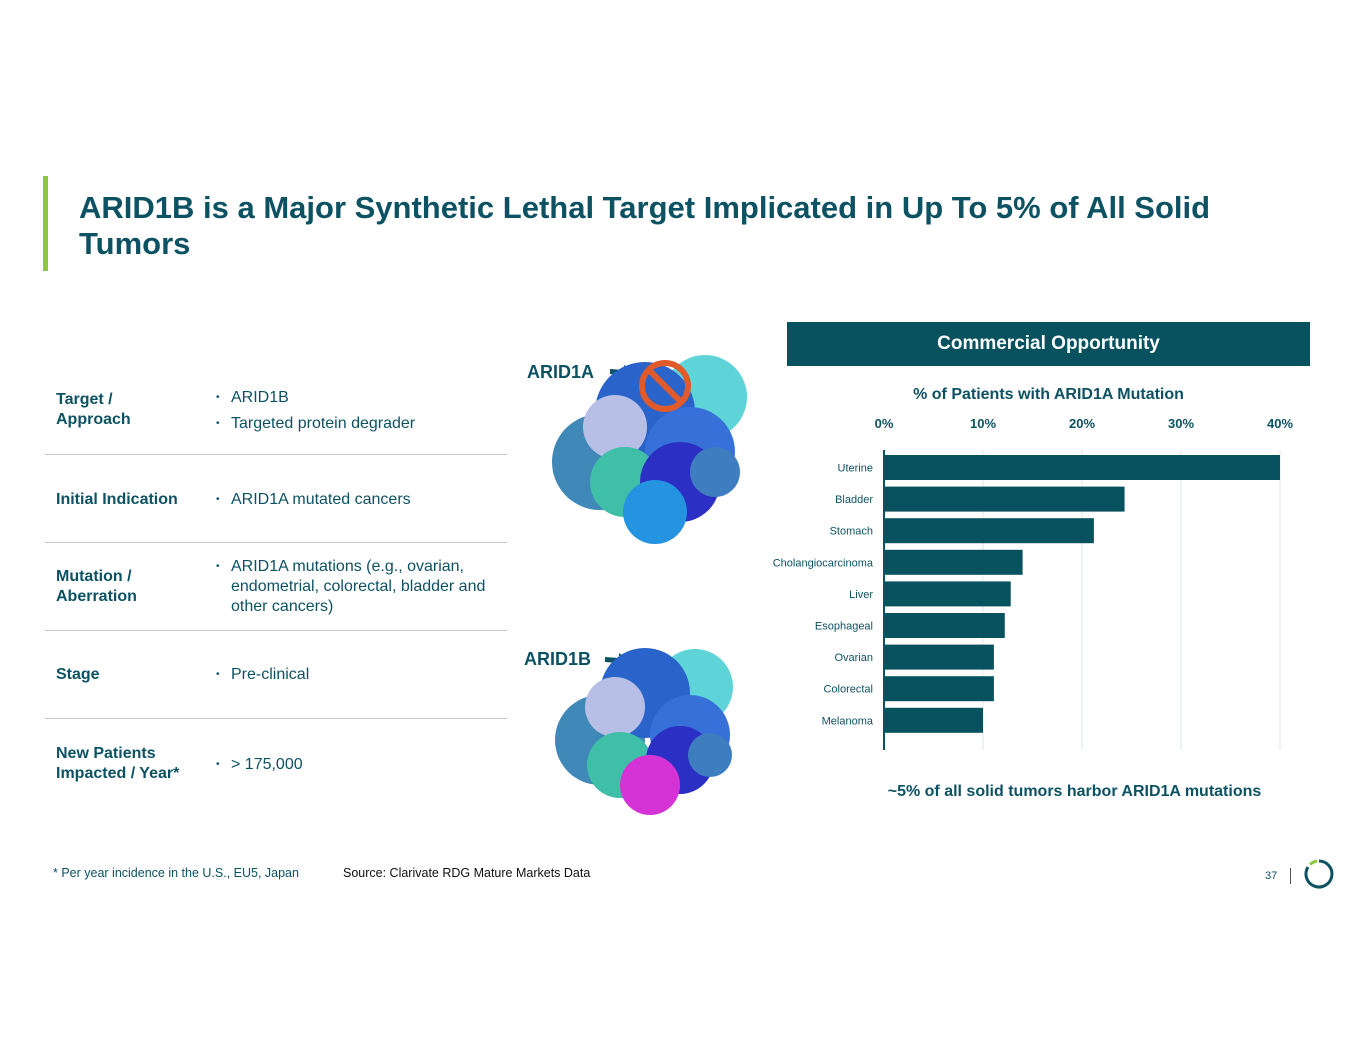 The width and height of the screenshot is (1365, 1055). I want to click on table-row: Stage Pre-clinical, so click(276, 675).